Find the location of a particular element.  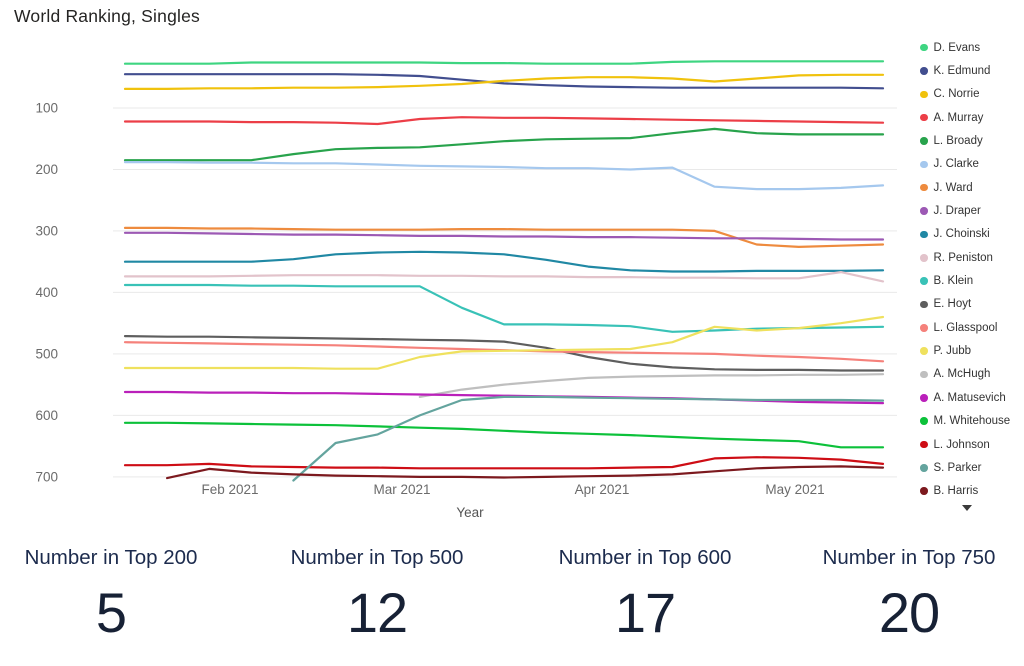

kpi-label: Number in Top 750 is located at coordinates (909, 557).